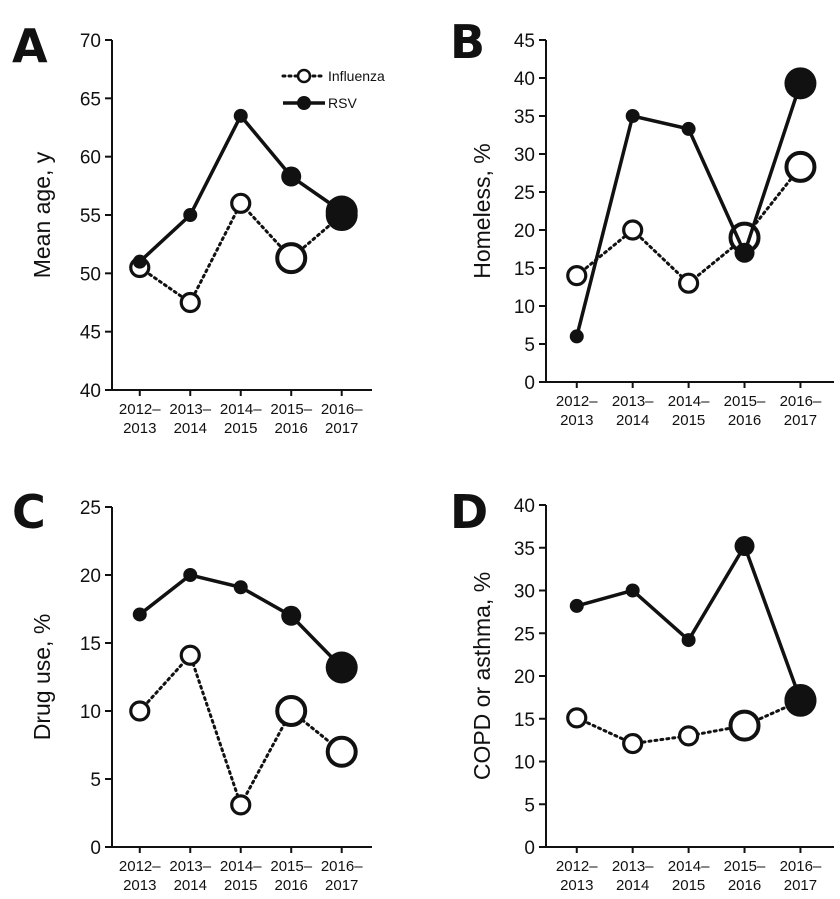  What do you see at coordinates (482, 210) in the screenshot?
I see `y-axis-label: Homeless, %` at bounding box center [482, 210].